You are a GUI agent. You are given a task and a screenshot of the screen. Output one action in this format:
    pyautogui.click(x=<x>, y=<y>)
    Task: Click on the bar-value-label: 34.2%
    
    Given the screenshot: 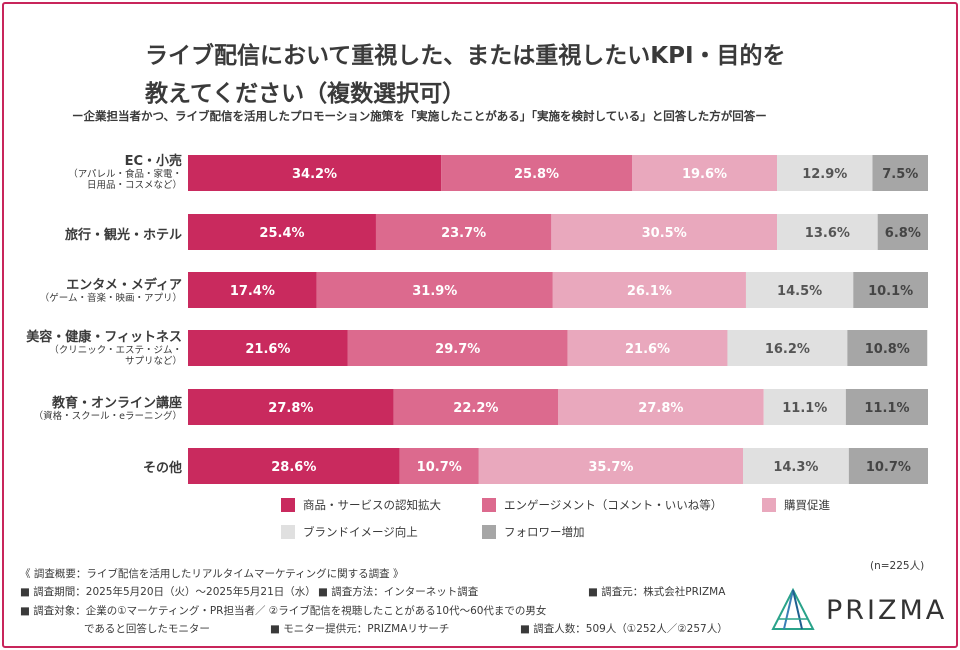 What is the action you would take?
    pyautogui.click(x=314, y=174)
    